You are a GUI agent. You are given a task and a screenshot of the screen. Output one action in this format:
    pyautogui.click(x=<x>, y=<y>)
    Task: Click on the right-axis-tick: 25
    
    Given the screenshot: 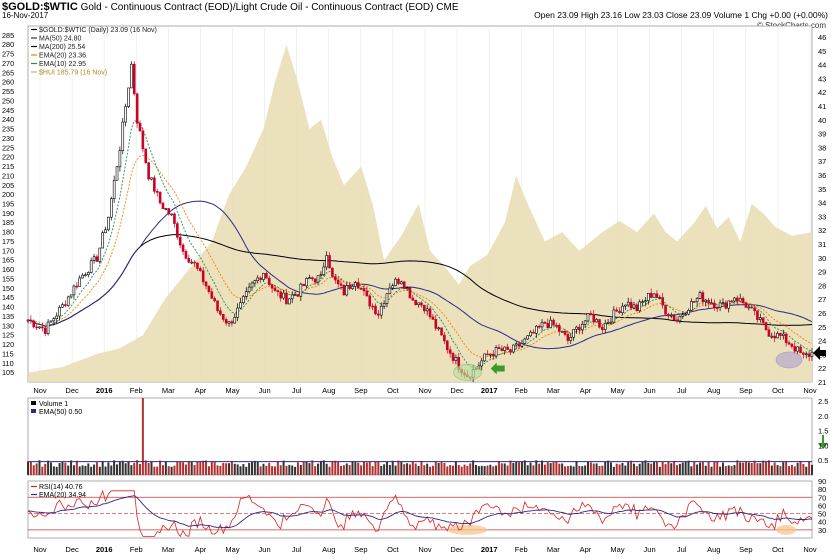 What is the action you would take?
    pyautogui.click(x=822, y=327)
    